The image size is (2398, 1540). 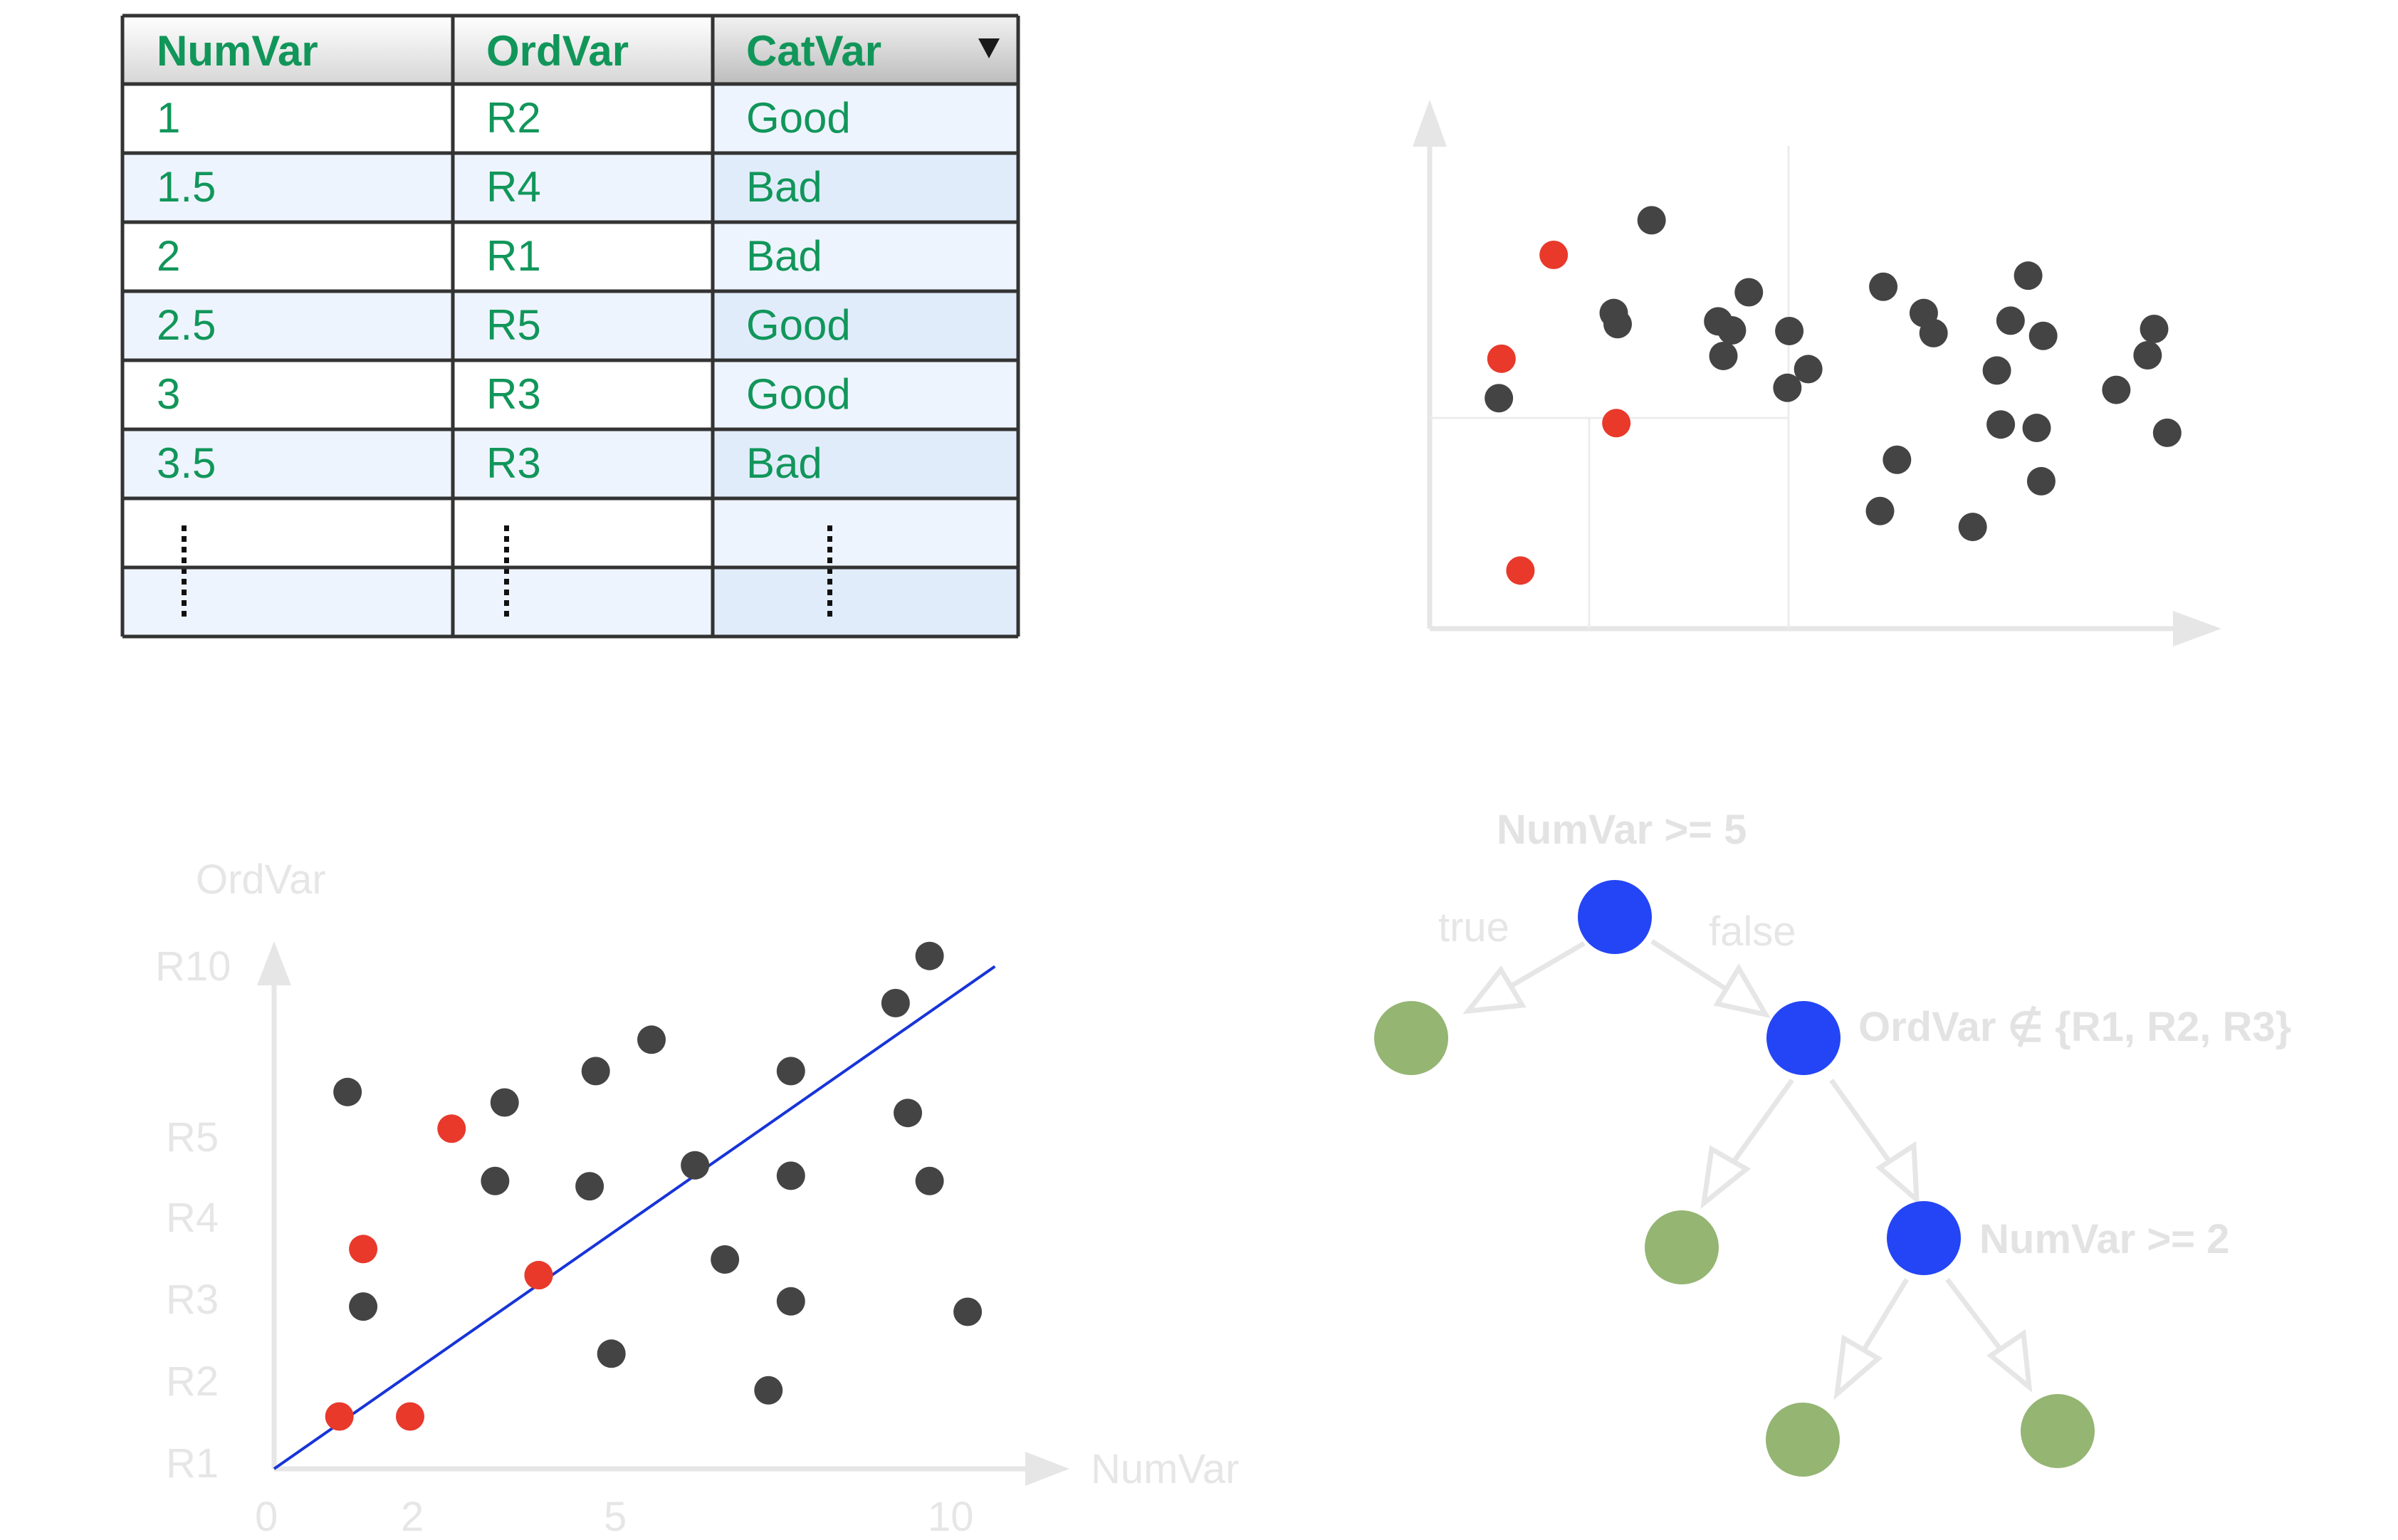 I want to click on true-branch-label: true, so click(x=1473, y=927).